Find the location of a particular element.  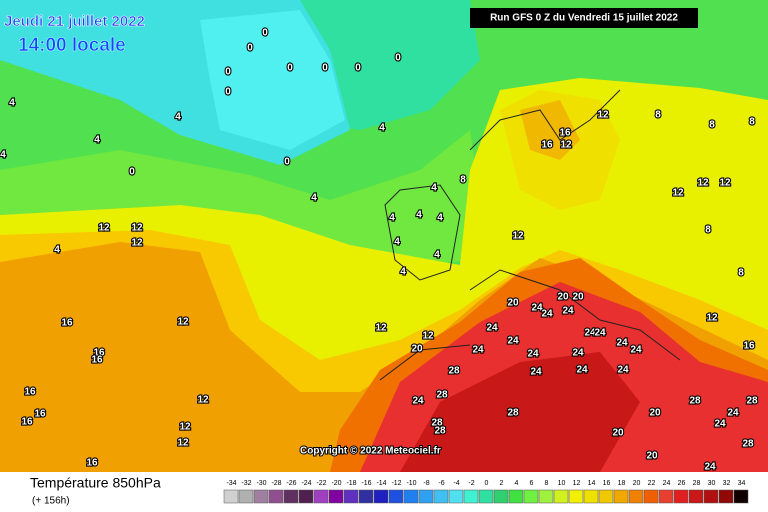

legend-label: 4 is located at coordinates (517, 483).